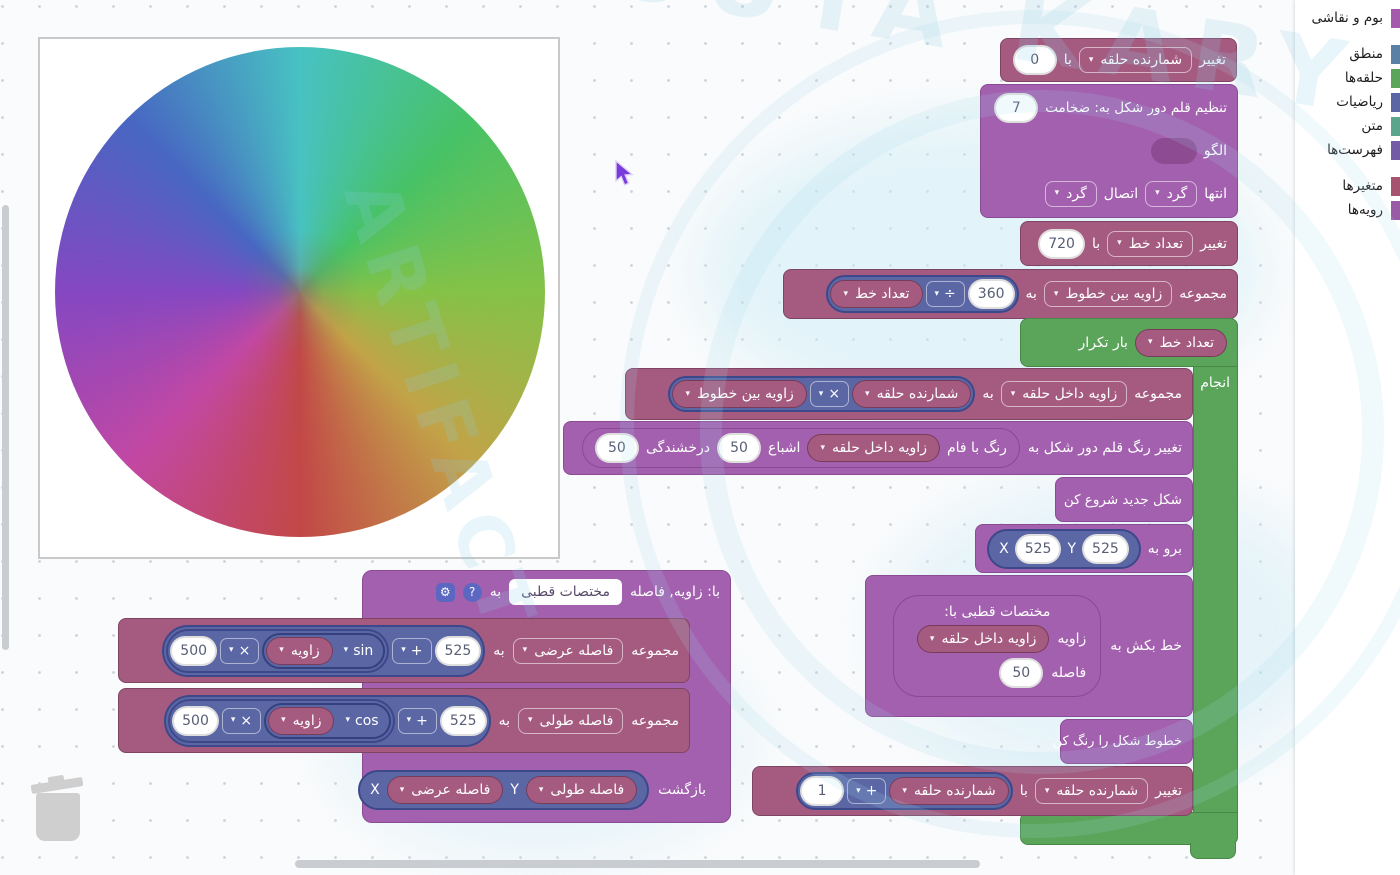  What do you see at coordinates (1096, 243) in the screenshot?
I see `by-label: با` at bounding box center [1096, 243].